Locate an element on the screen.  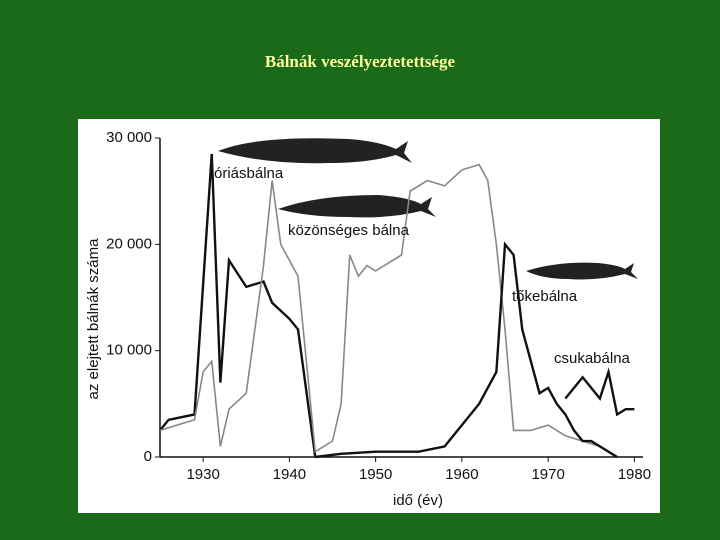
y-tick-label: 0 is located at coordinates (148, 456).